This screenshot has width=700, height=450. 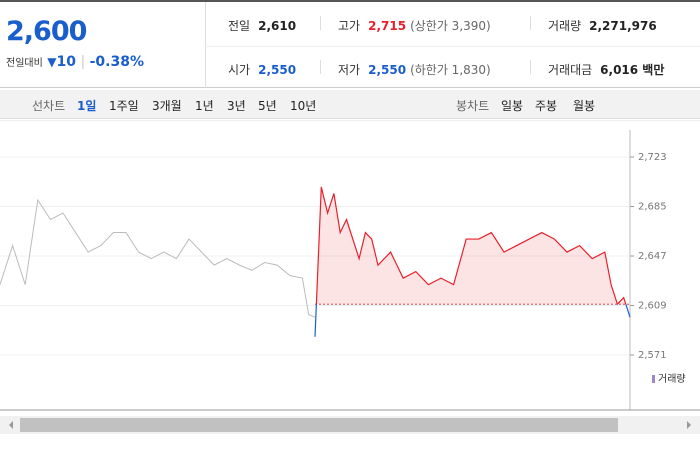 What do you see at coordinates (652, 355) in the screenshot?
I see `y-tick-label: 2,571` at bounding box center [652, 355].